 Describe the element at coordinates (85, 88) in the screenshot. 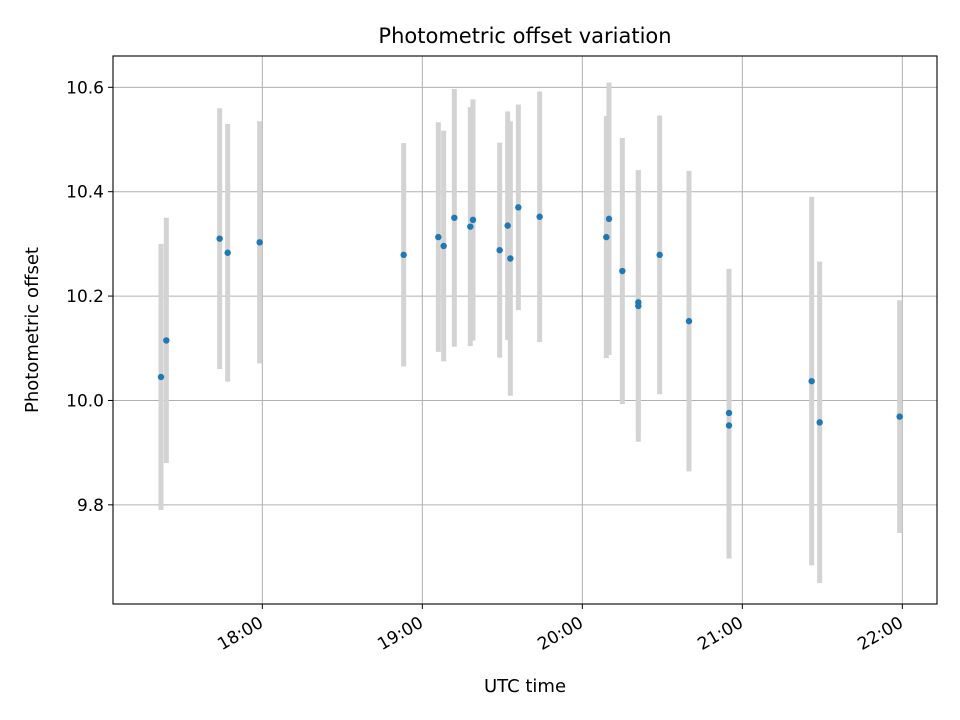

I see `y-tick-label: 10.6` at that location.